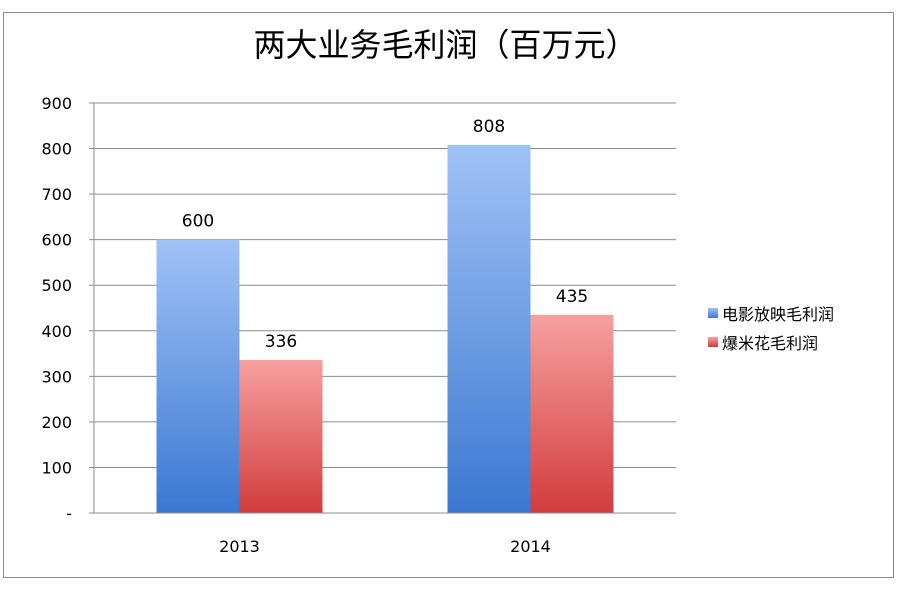 The image size is (908, 594). Describe the element at coordinates (56, 149) in the screenshot. I see `y-tick-label: 800` at that location.